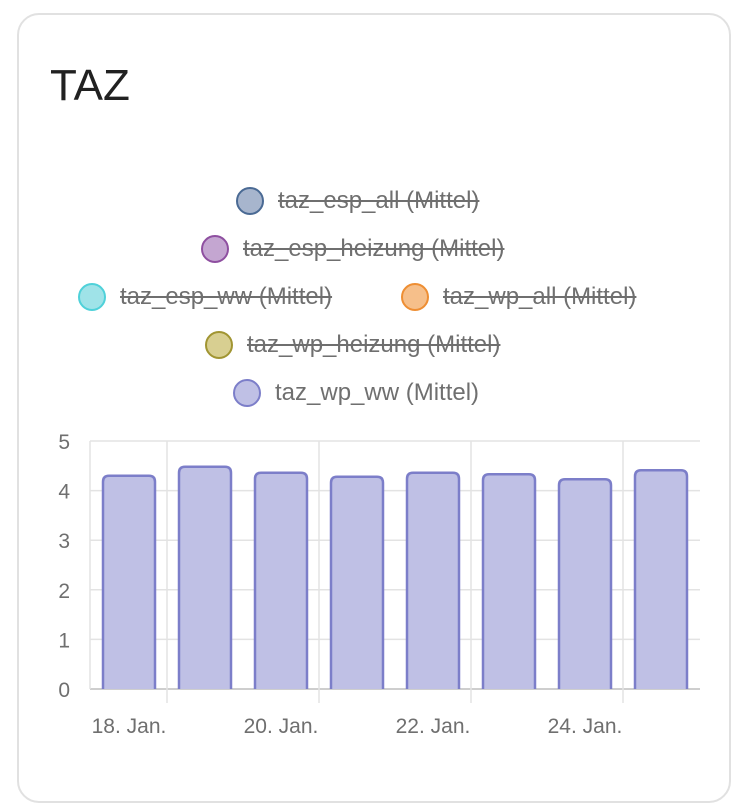  I want to click on x-tick-label: 20. Jan., so click(281, 726).